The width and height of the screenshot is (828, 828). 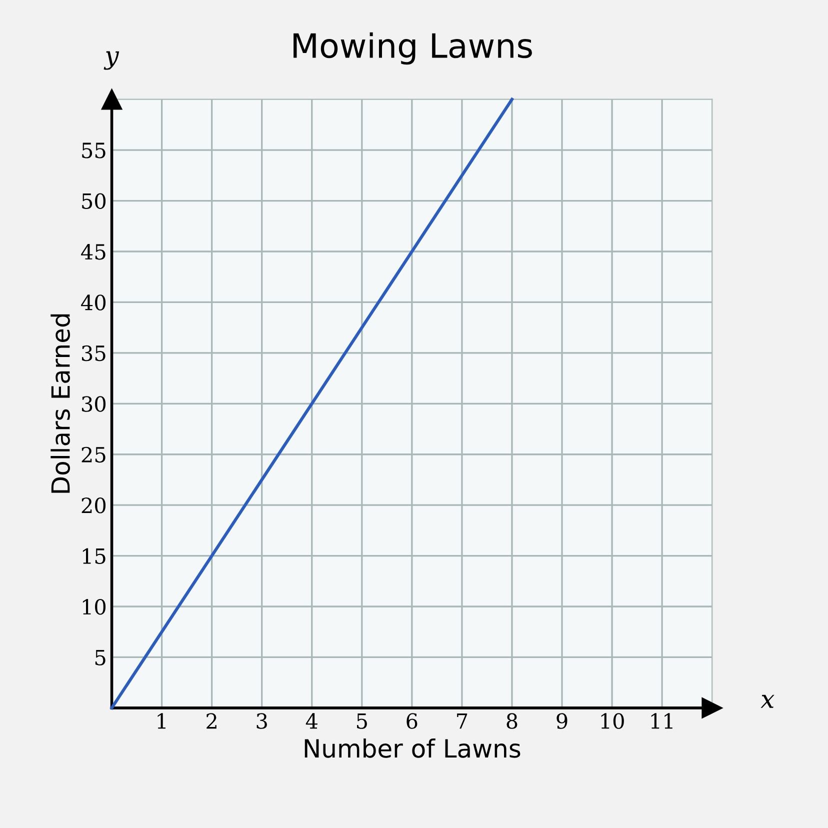 I want to click on text: x, so click(x=767, y=701).